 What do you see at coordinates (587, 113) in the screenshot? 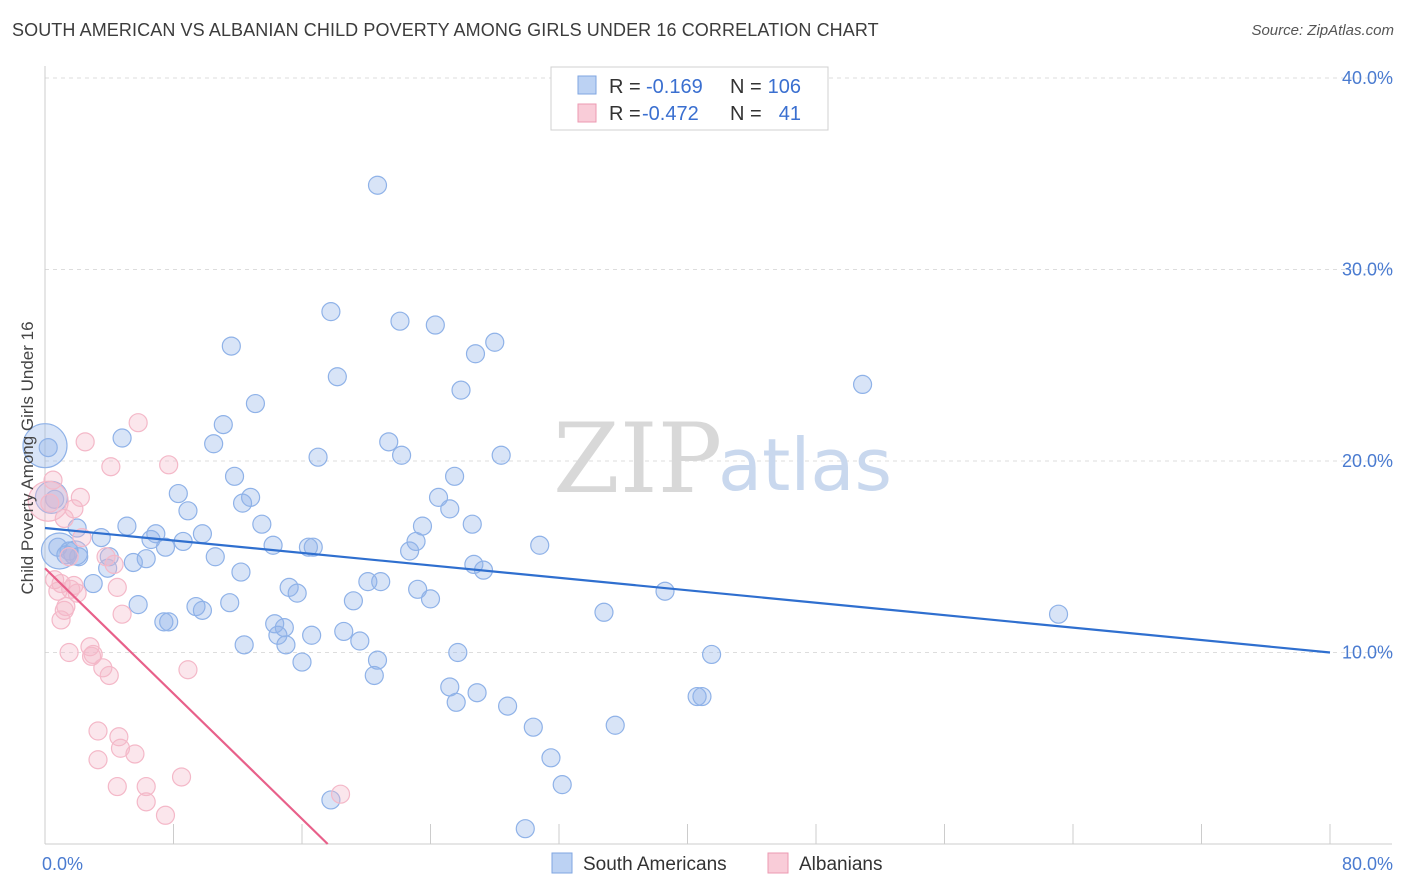
I see `legend-swatch-pink` at bounding box center [587, 113].